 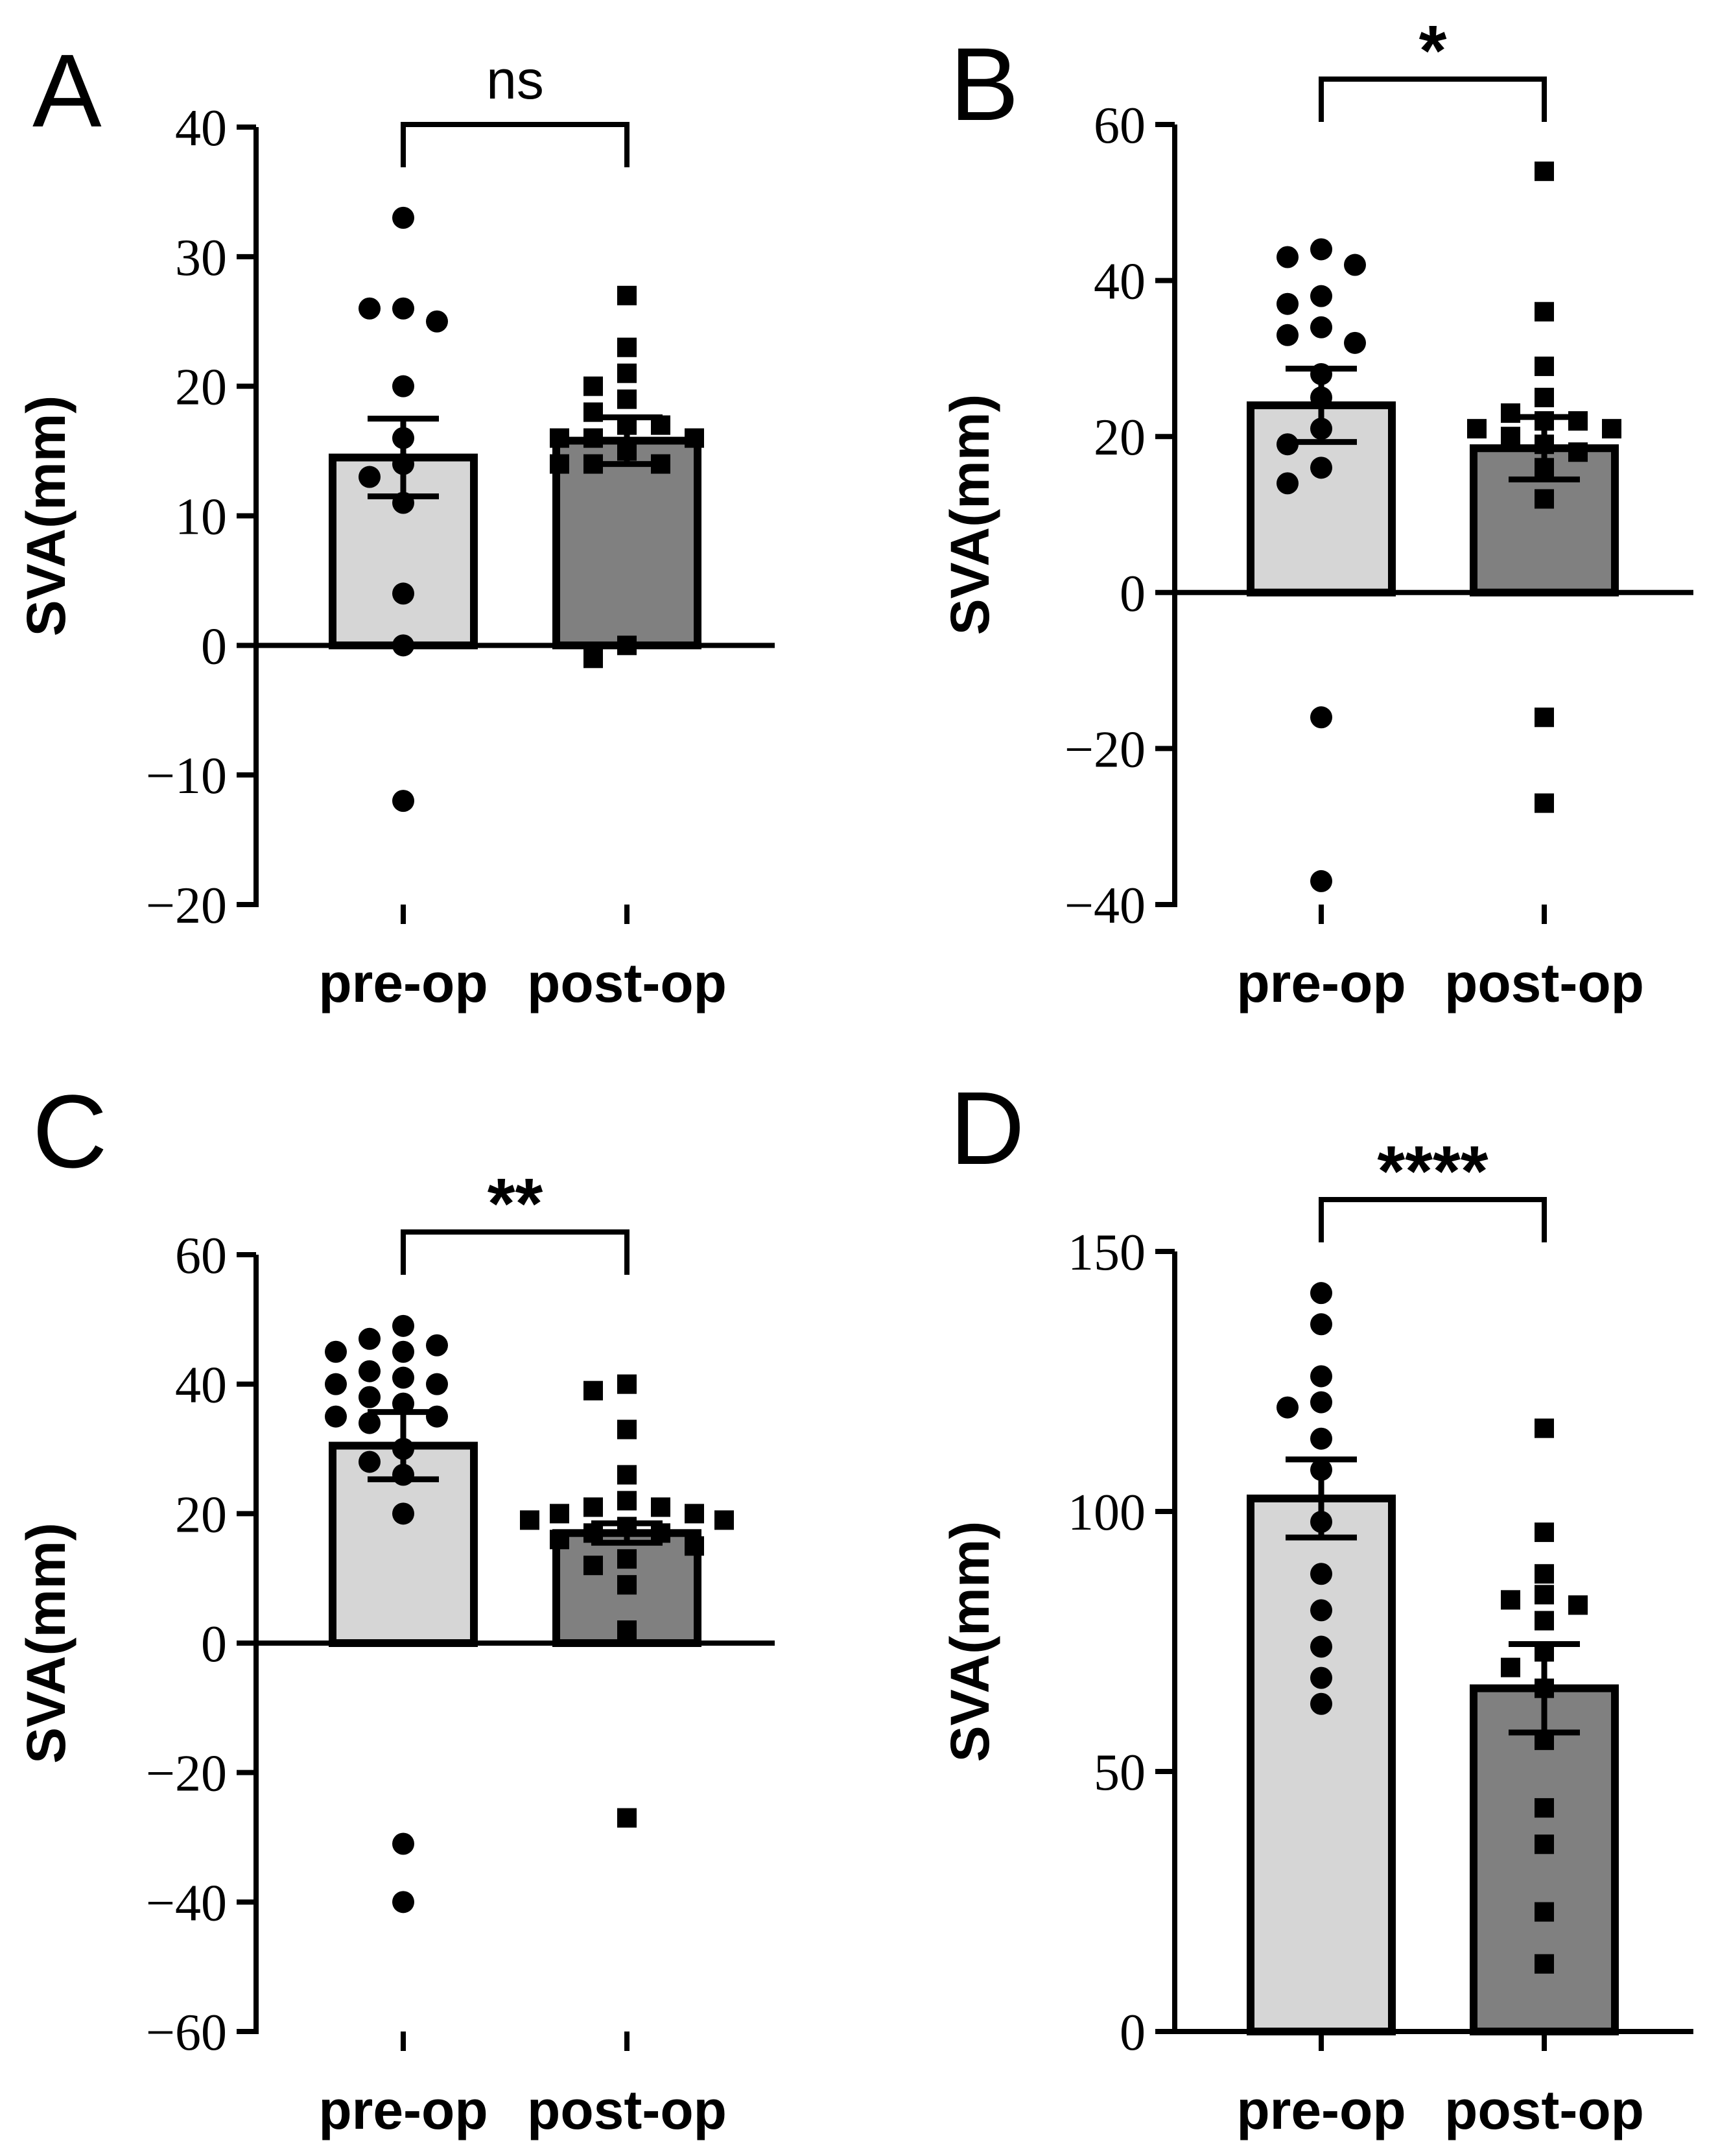 What do you see at coordinates (201, 1256) in the screenshot?
I see `y-tick-label: 60` at bounding box center [201, 1256].